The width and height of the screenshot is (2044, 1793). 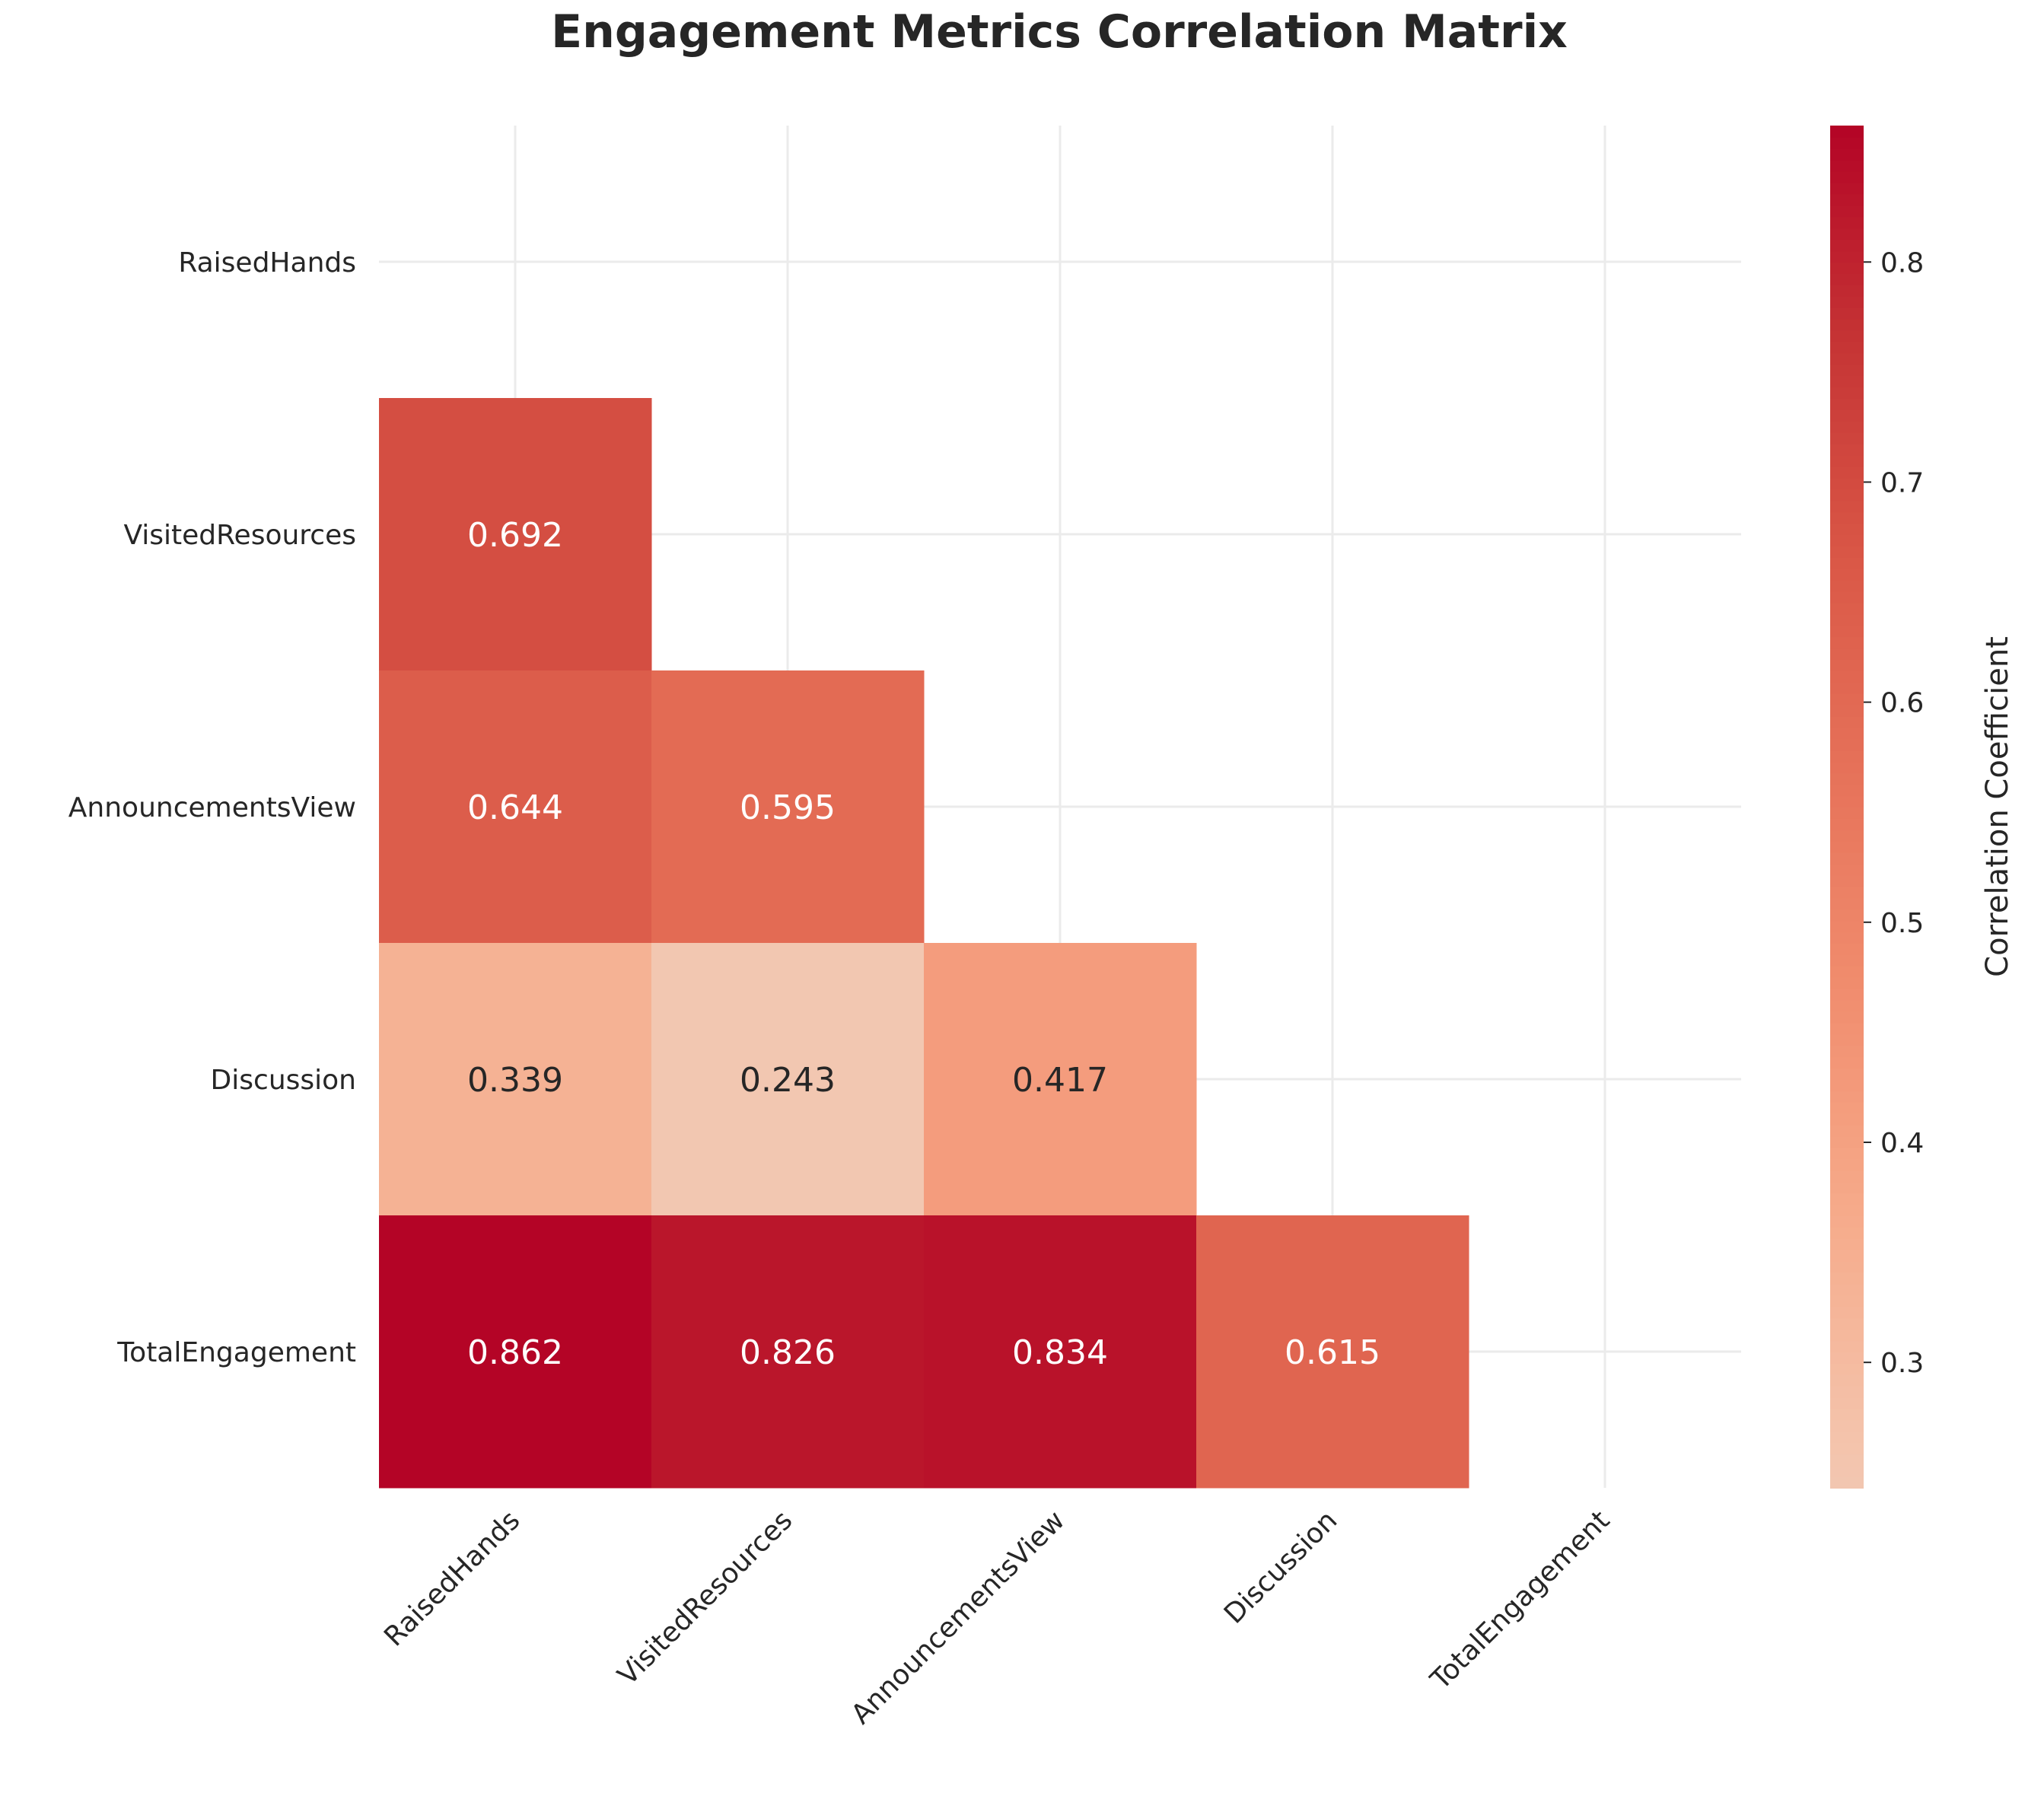 I want to click on colorbar-tick-label: 0.5, so click(x=1902, y=924).